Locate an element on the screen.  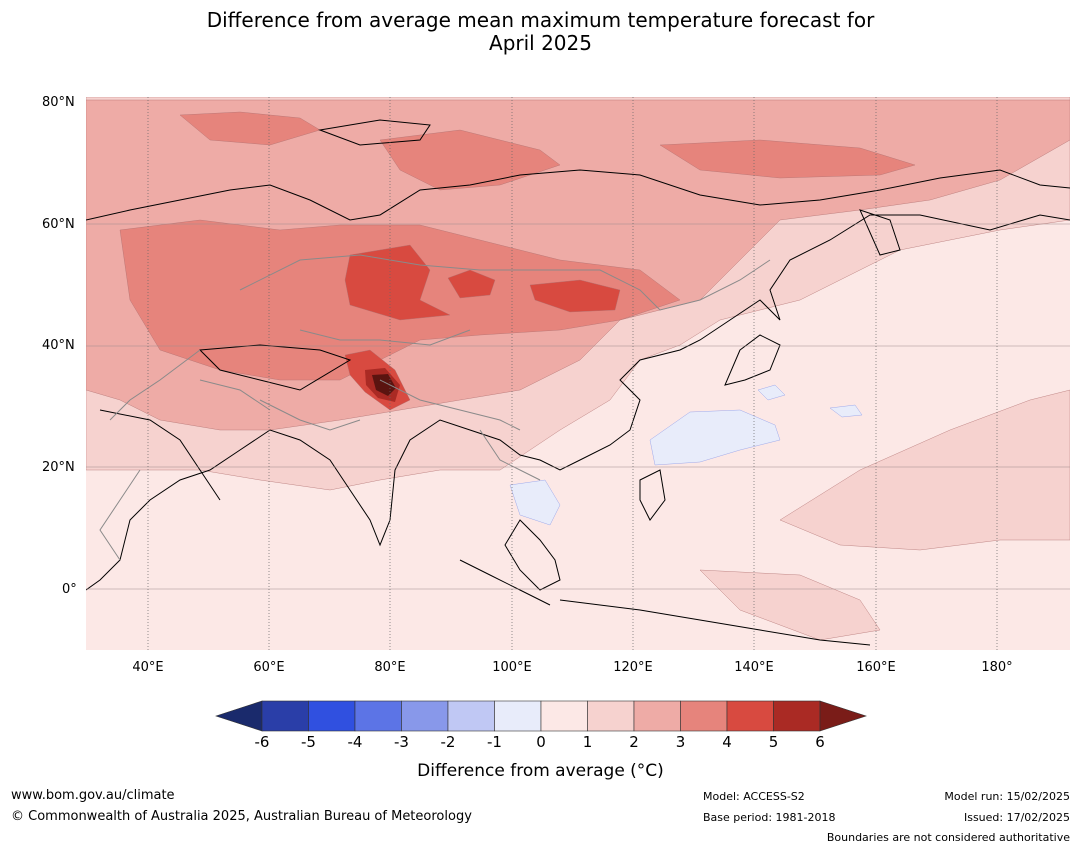
lon-label-120e: 120°E is located at coordinates (633, 667).